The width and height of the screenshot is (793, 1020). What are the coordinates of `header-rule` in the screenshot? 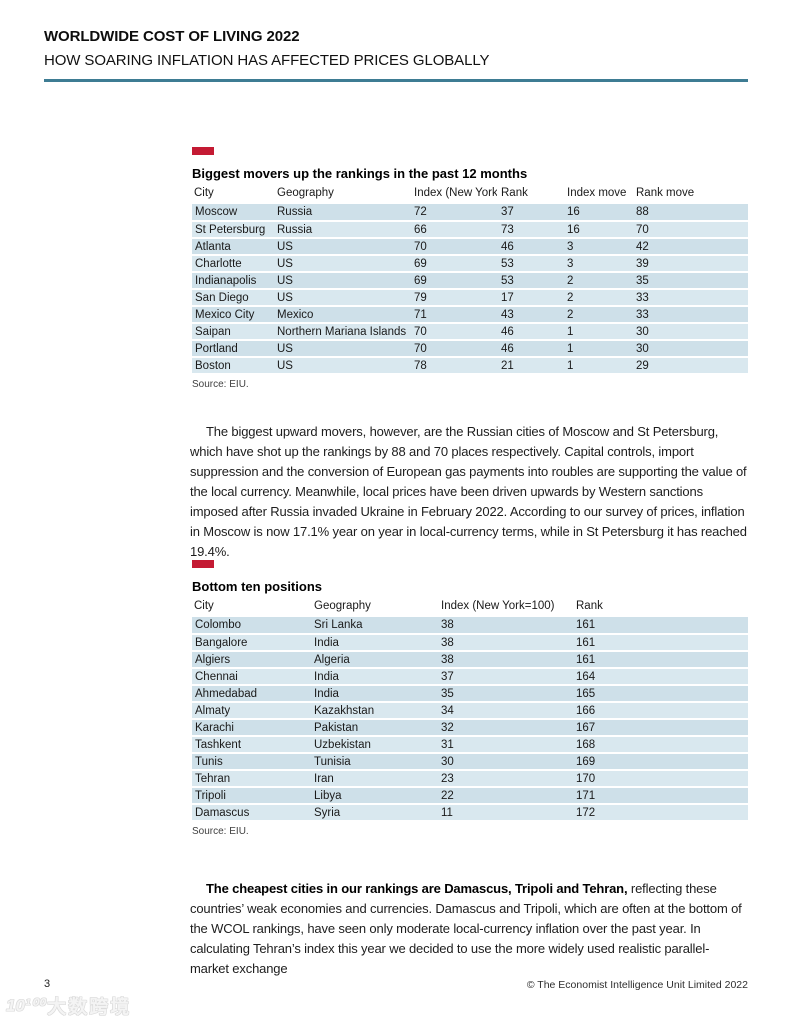 It's located at (396, 80).